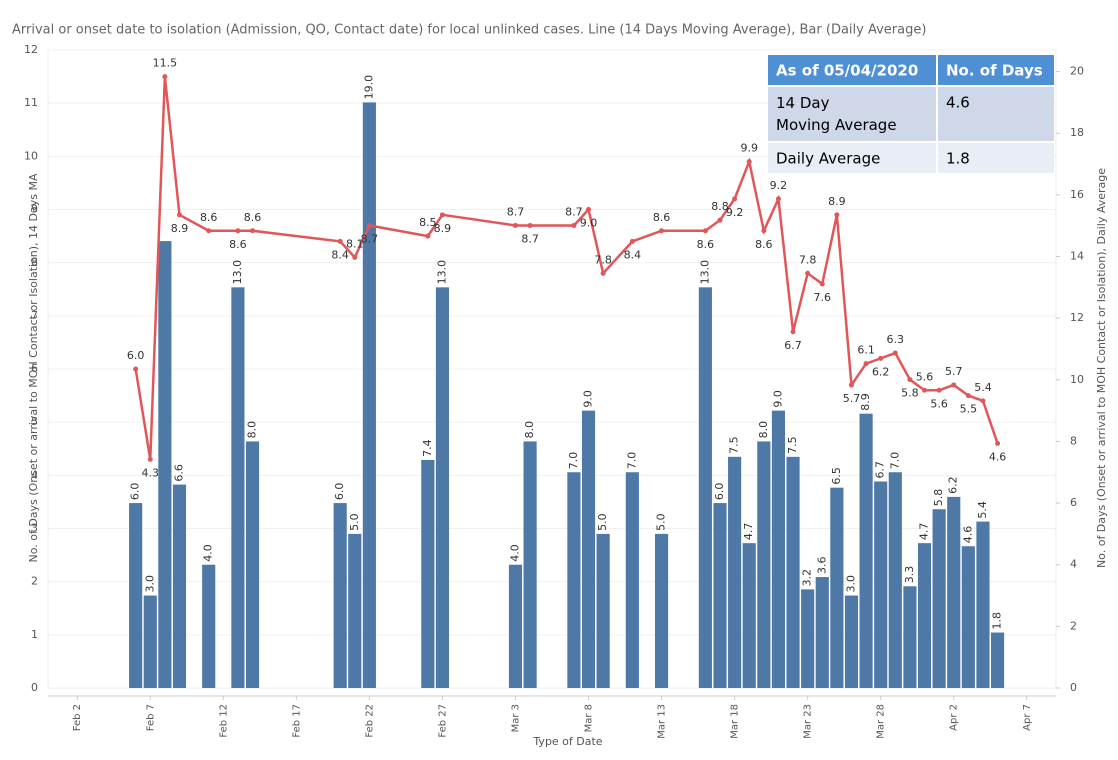  Describe the element at coordinates (823, 297) in the screenshot. I see `line-label: 7.6` at that location.